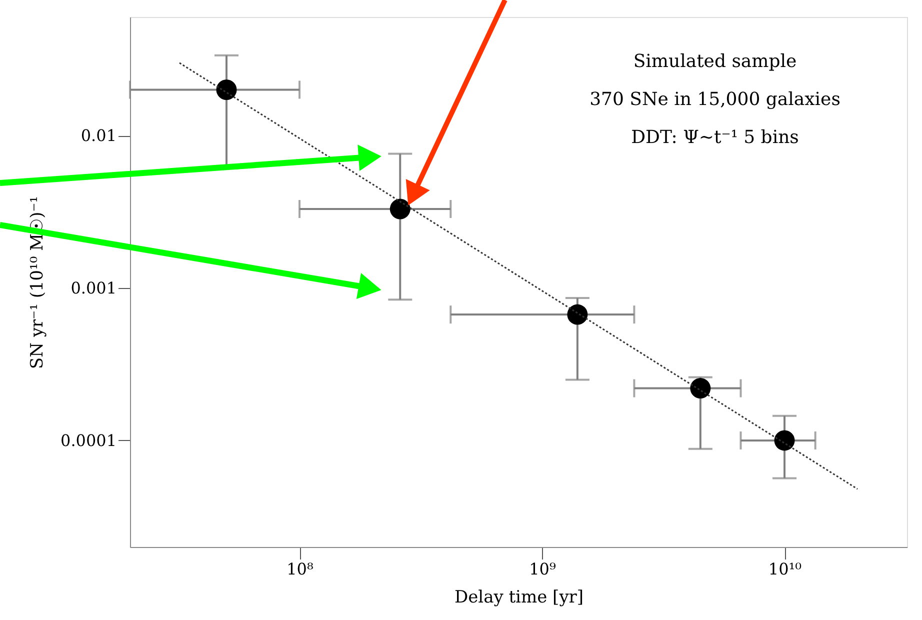 This screenshot has height=620, width=922. I want to click on y-tick-label: 0.01, so click(98, 136).